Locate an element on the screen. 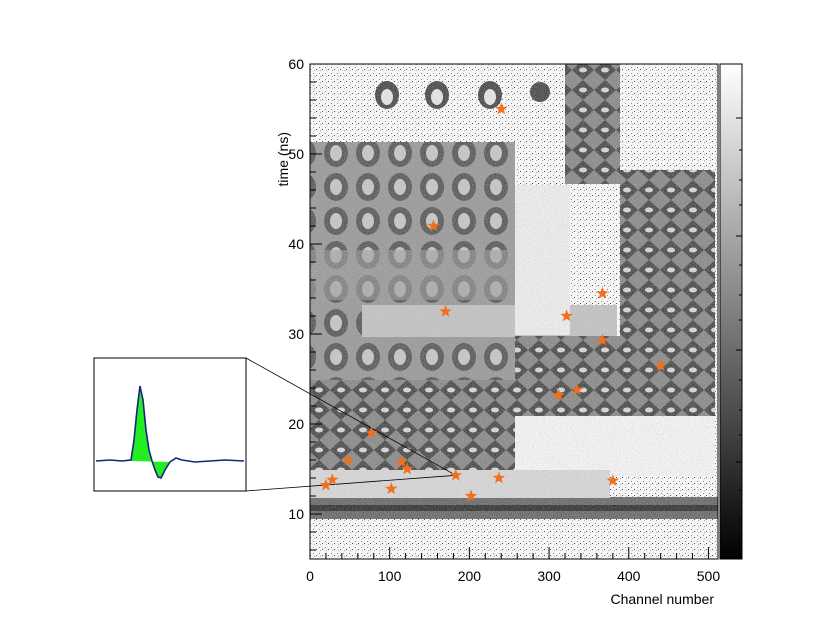 The width and height of the screenshot is (830, 622). y-tick-label-0: 10 is located at coordinates (296, 514).